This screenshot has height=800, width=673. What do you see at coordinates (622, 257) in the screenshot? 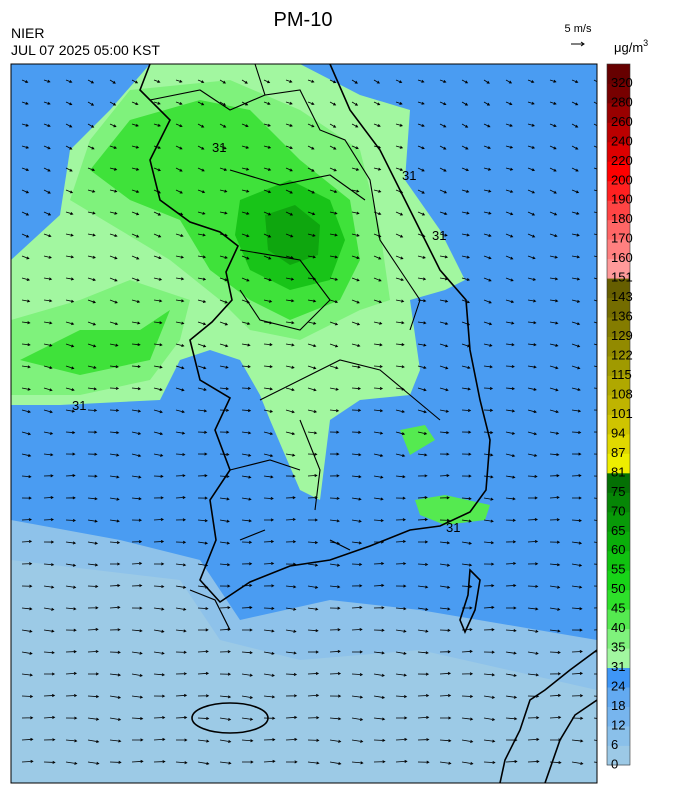
I see `colorbar-label: 160` at bounding box center [622, 257].